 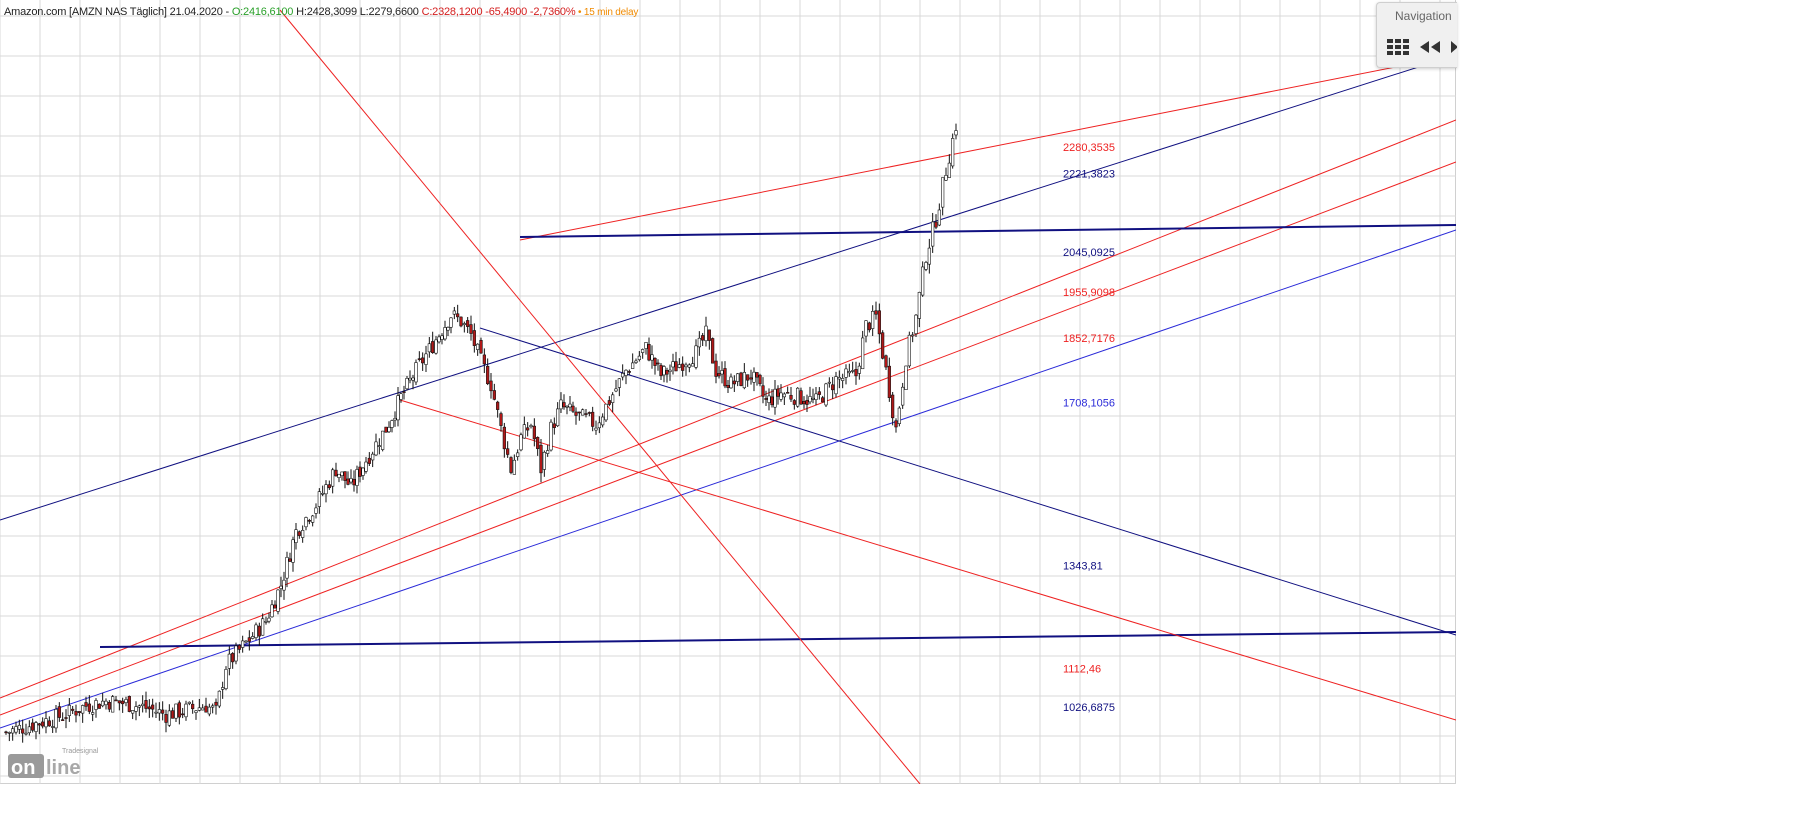 I want to click on delay-label: • 15 min delay, so click(x=607, y=12).